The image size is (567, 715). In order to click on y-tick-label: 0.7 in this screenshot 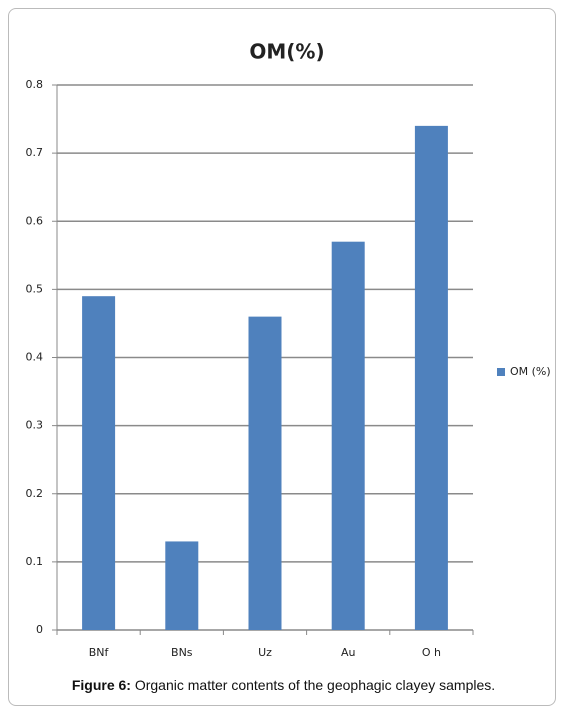, I will do `click(35, 152)`.